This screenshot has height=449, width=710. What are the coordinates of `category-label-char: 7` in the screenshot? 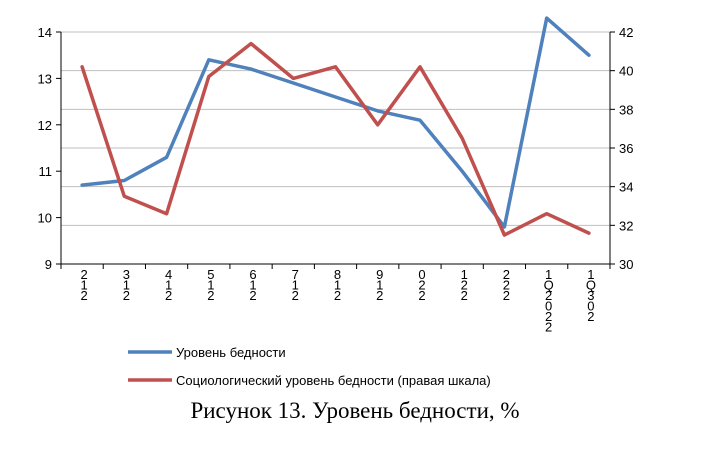 It's located at (295, 274).